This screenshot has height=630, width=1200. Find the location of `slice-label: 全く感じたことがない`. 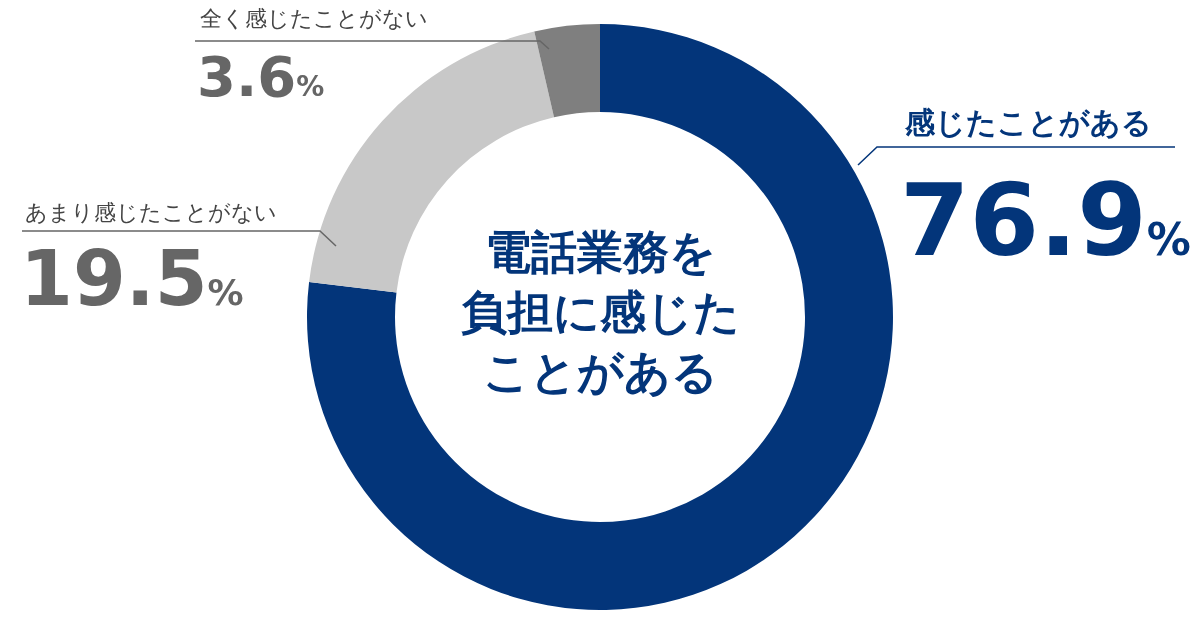

slice-label: 全く感じたことがない is located at coordinates (314, 18).